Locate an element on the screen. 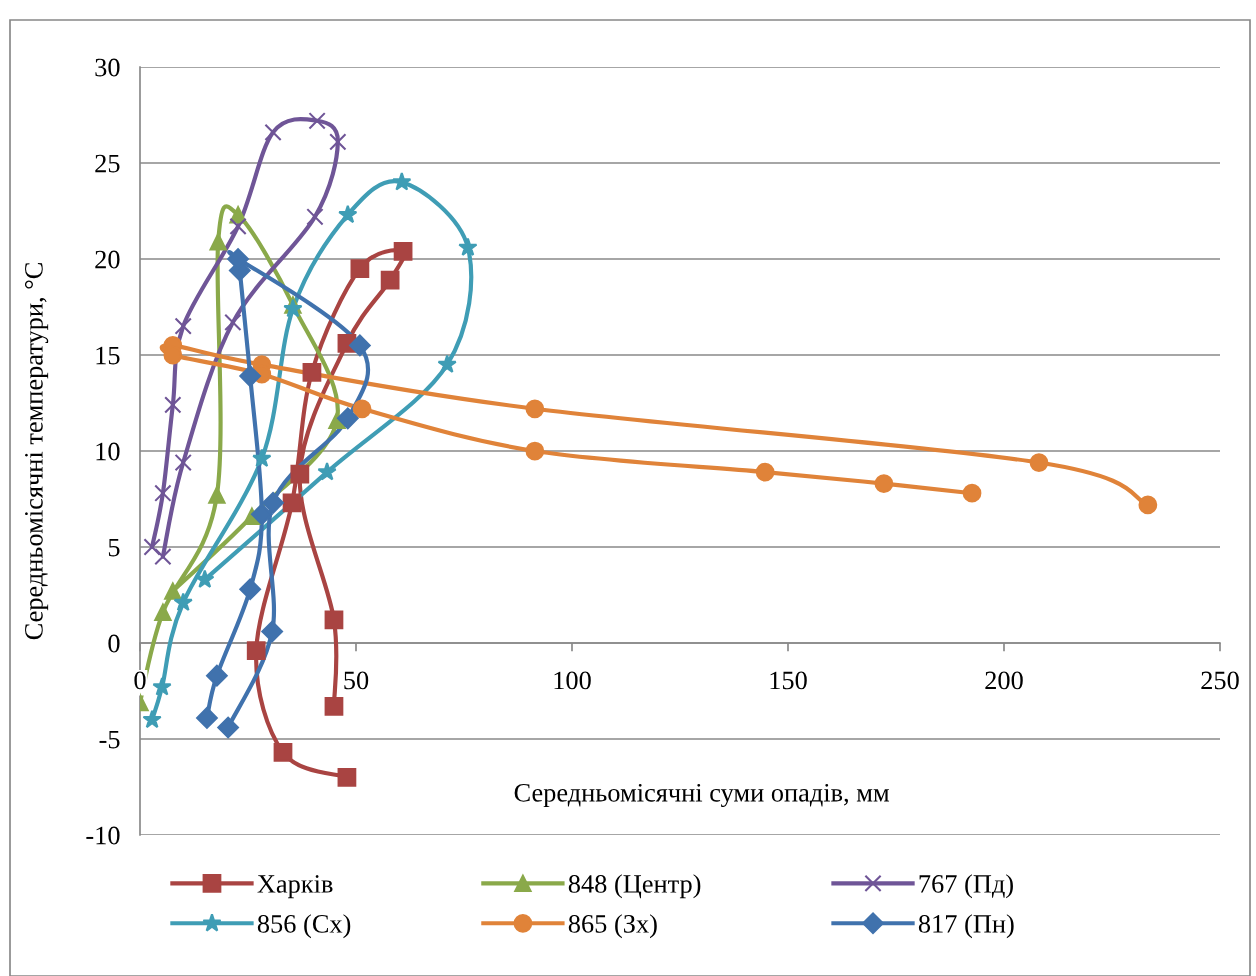  y-tick-label: 5 is located at coordinates (114, 547).